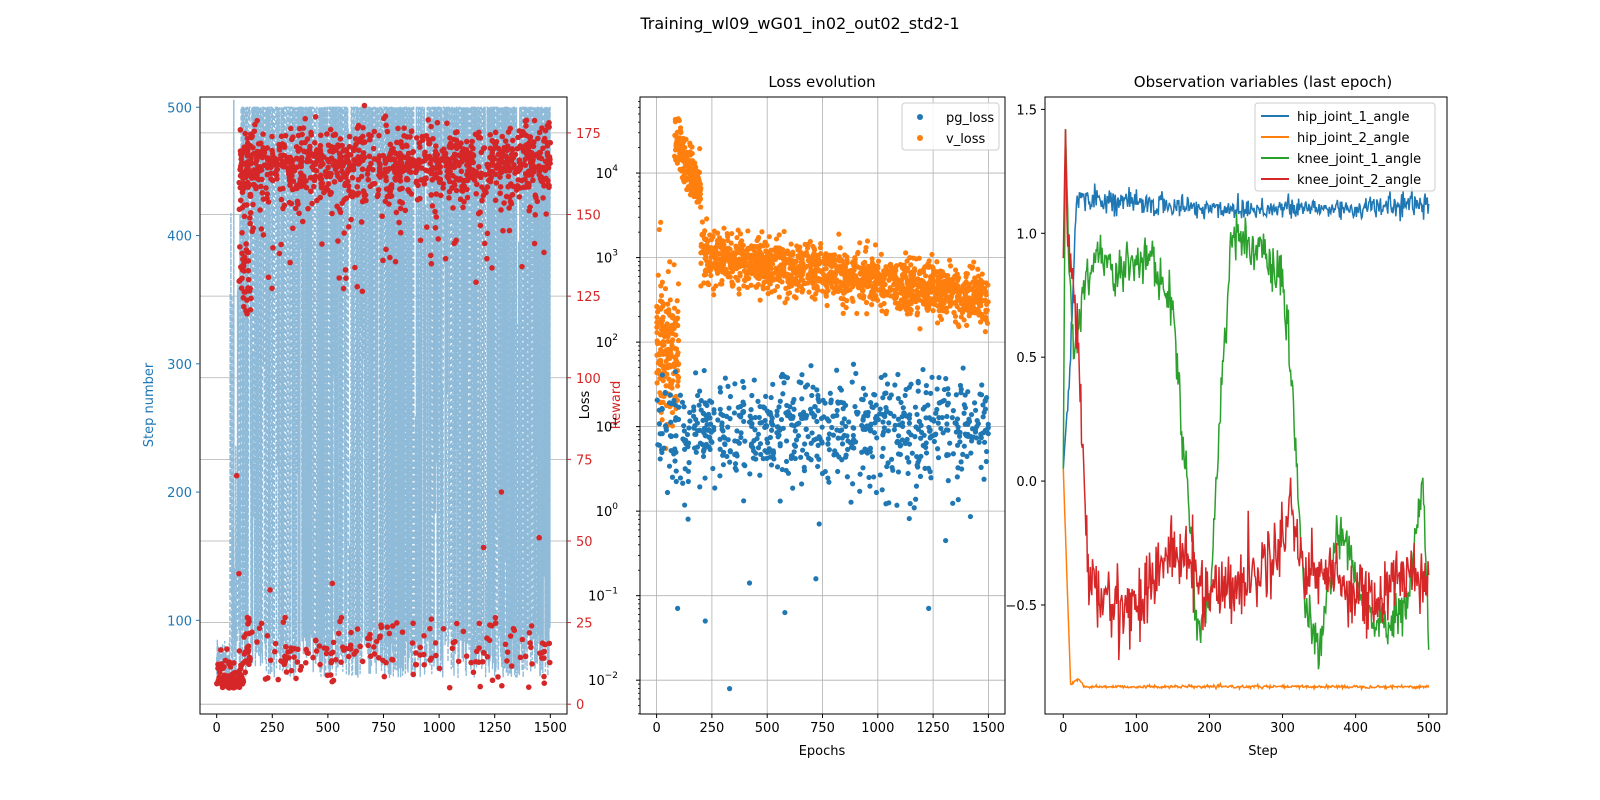  Describe the element at coordinates (822, 751) in the screenshot. I see `epochs-axis-label: Epochs` at that location.